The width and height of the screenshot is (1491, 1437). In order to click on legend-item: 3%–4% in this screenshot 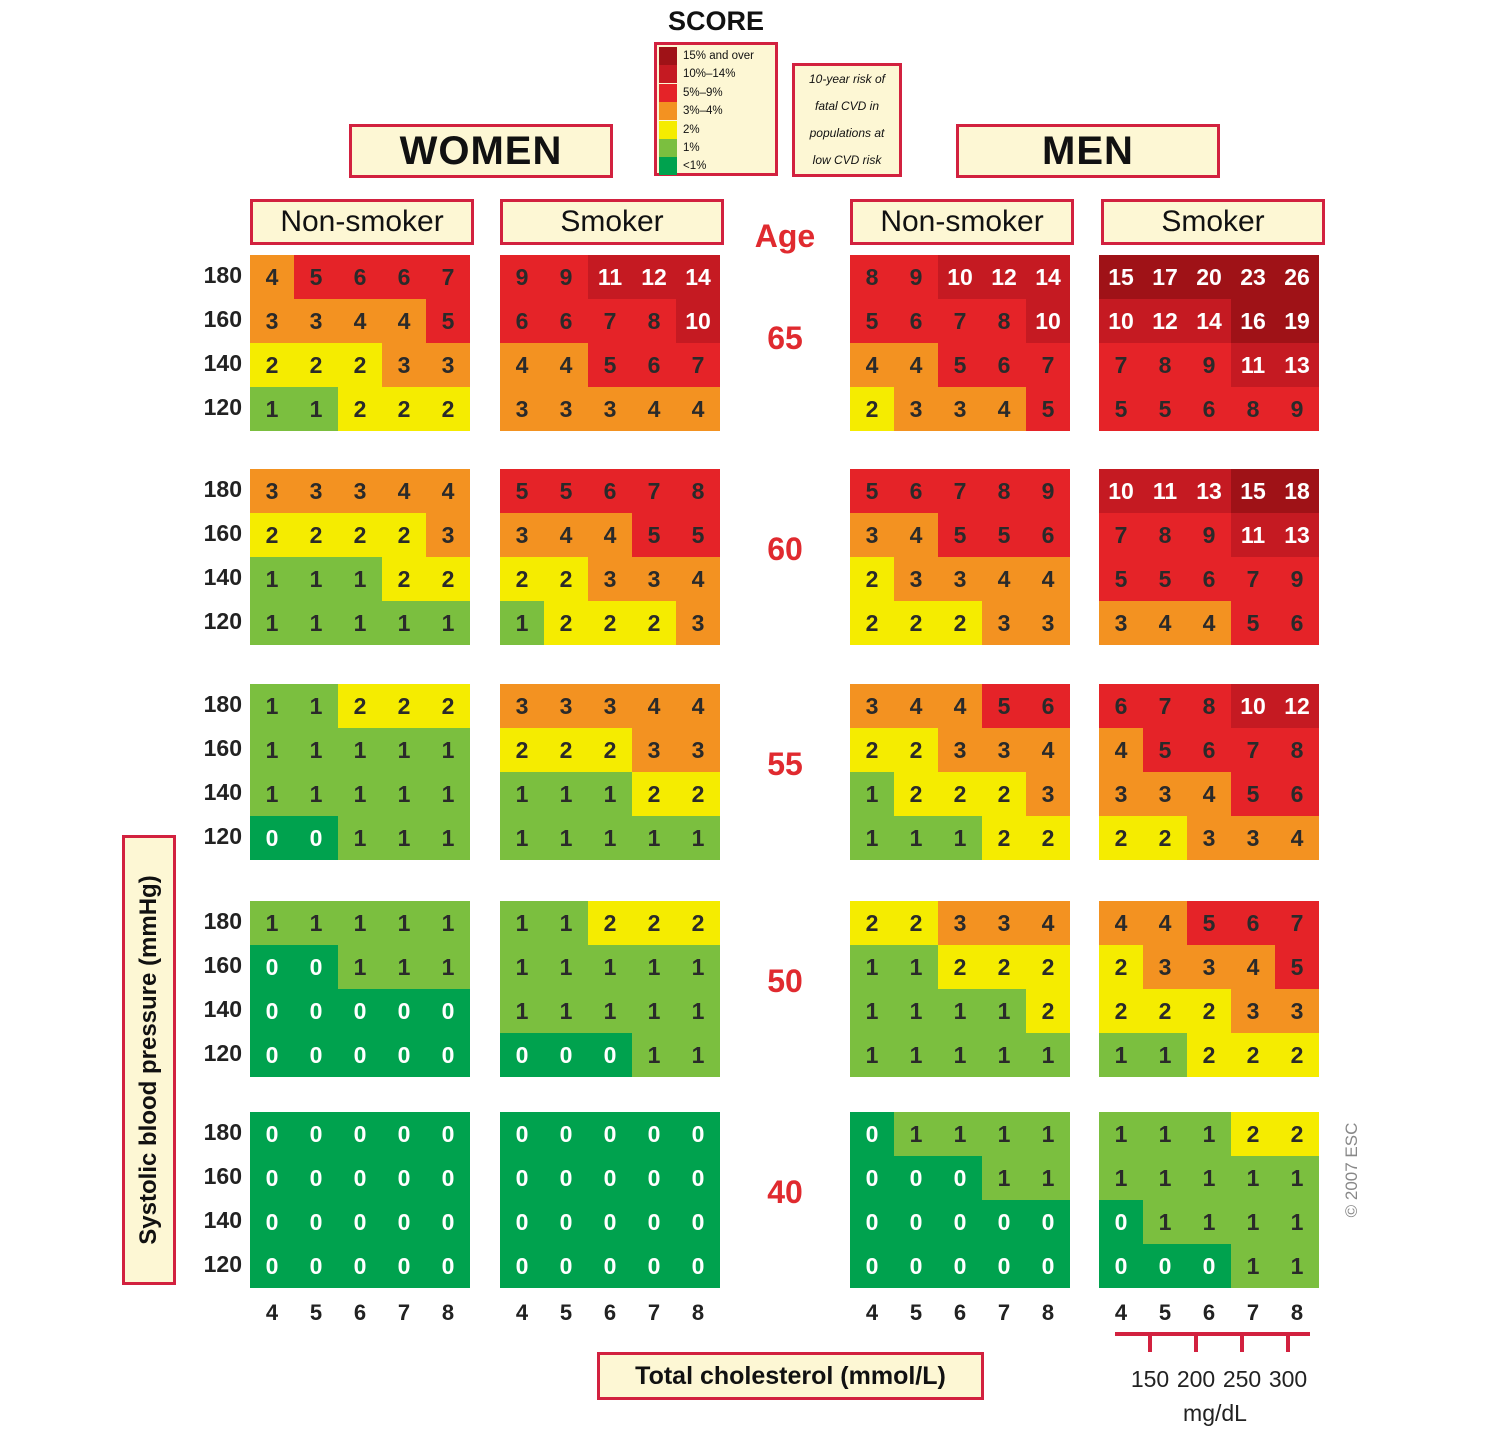, I will do `click(691, 111)`.